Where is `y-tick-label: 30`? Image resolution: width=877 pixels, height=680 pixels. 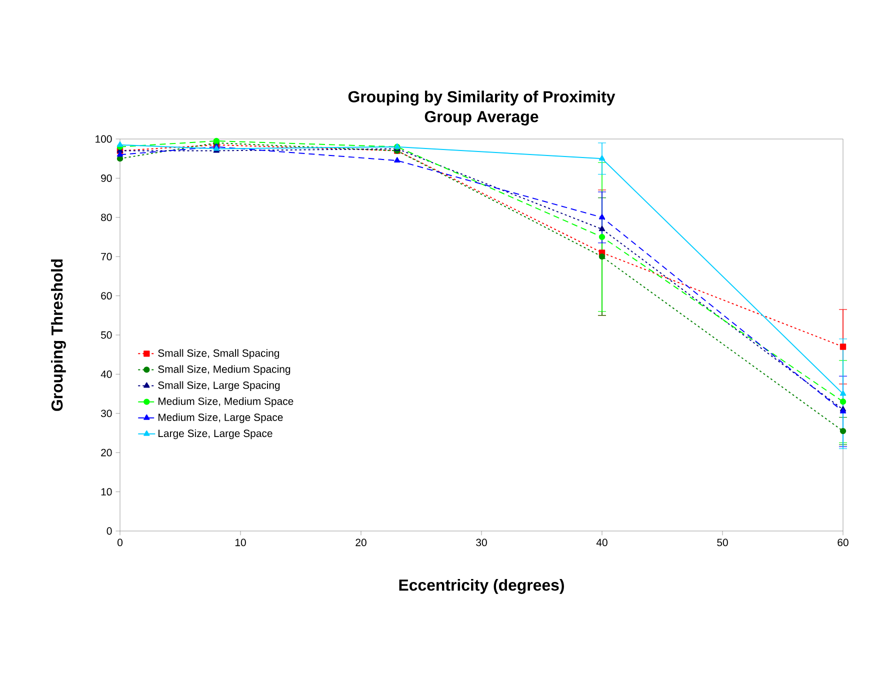
y-tick-label: 30 is located at coordinates (106, 414).